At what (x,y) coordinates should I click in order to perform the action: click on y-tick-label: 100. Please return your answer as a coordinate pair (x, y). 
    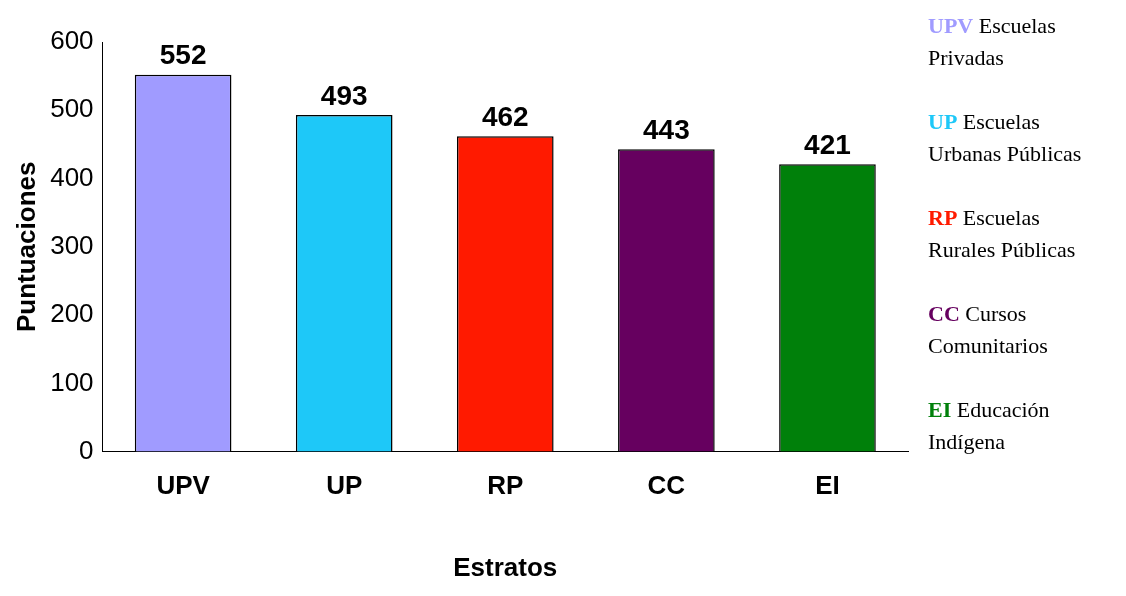
    Looking at the image, I should click on (72, 381).